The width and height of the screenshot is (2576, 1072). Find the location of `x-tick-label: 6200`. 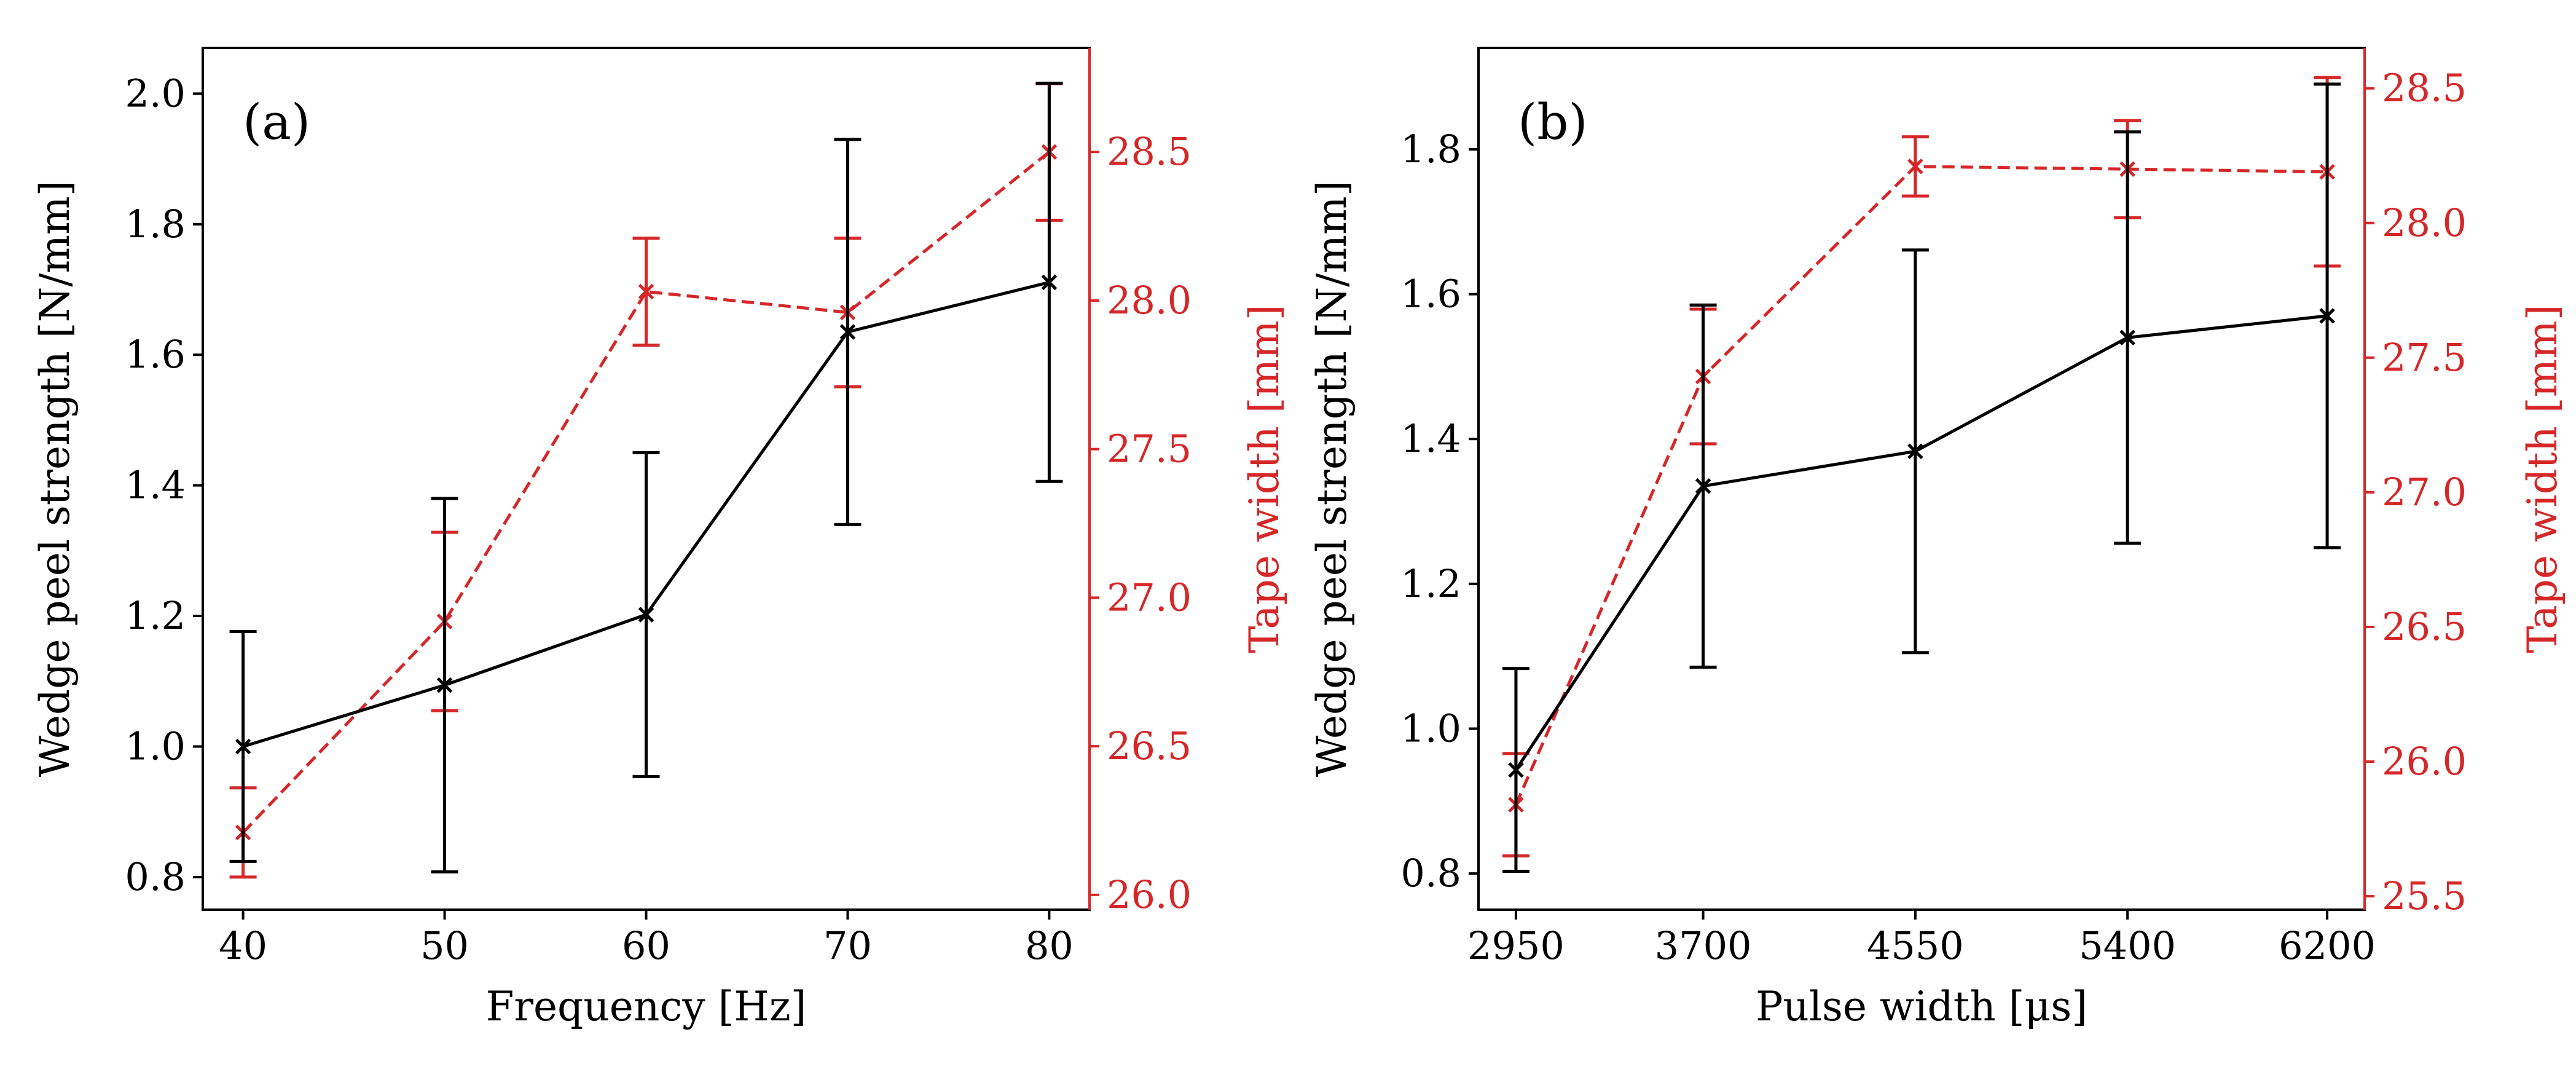

x-tick-label: 6200 is located at coordinates (2327, 945).